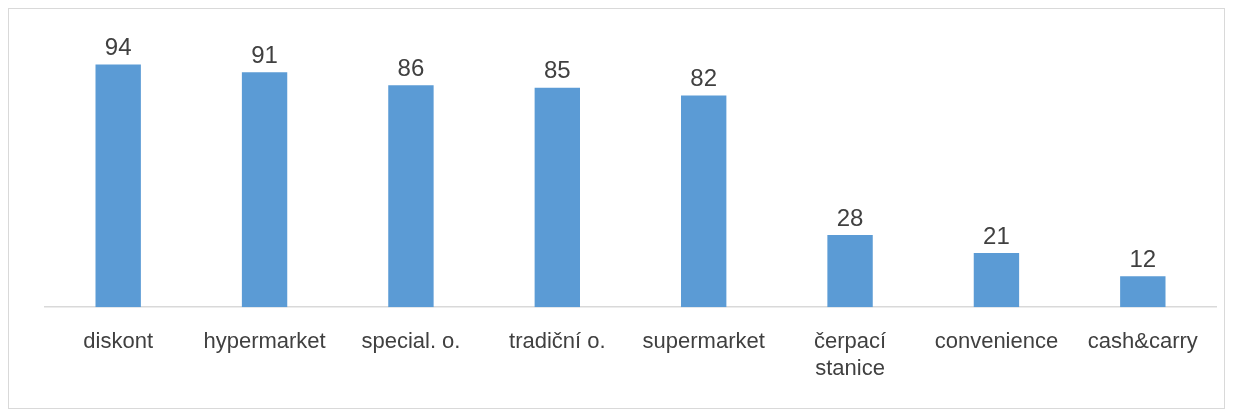 The height and width of the screenshot is (417, 1233). What do you see at coordinates (118, 341) in the screenshot?
I see `x-tick-label: diskont` at bounding box center [118, 341].